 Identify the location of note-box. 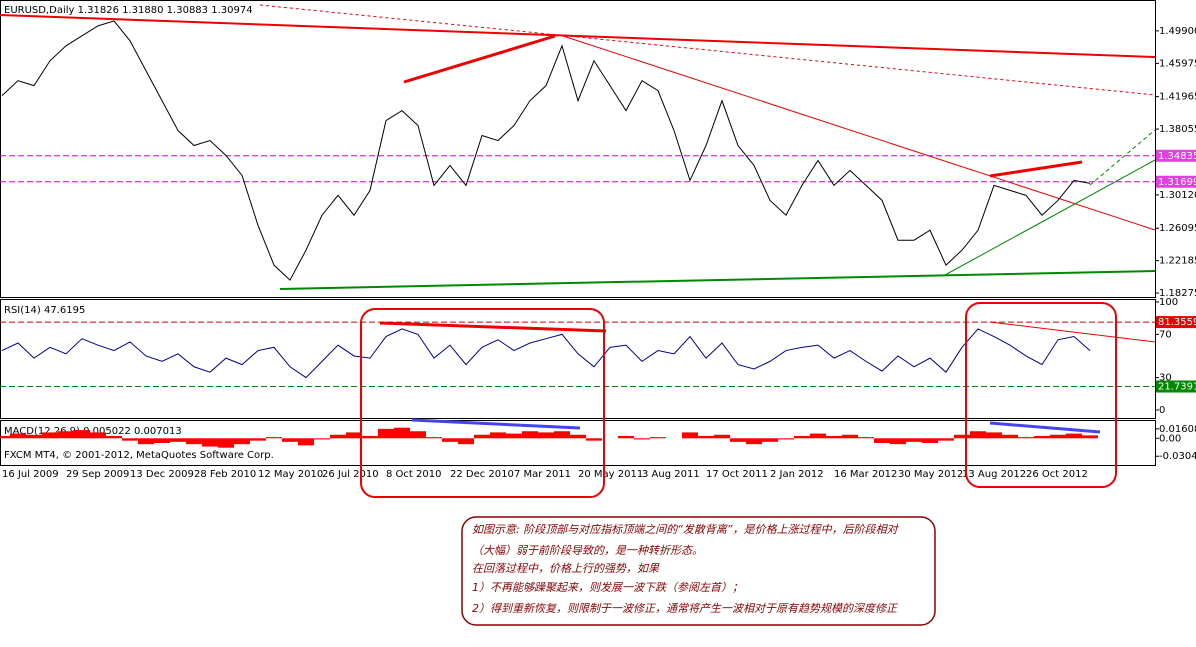
(698, 571).